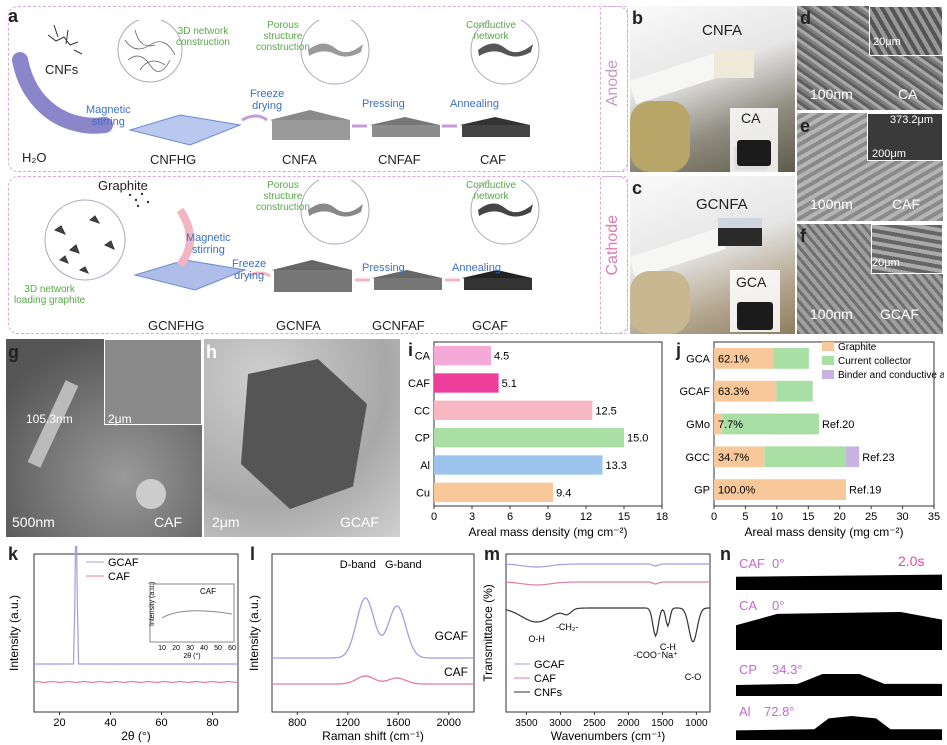  What do you see at coordinates (887, 42) in the screenshot?
I see `d-inset-scale: 20μm` at bounding box center [887, 42].